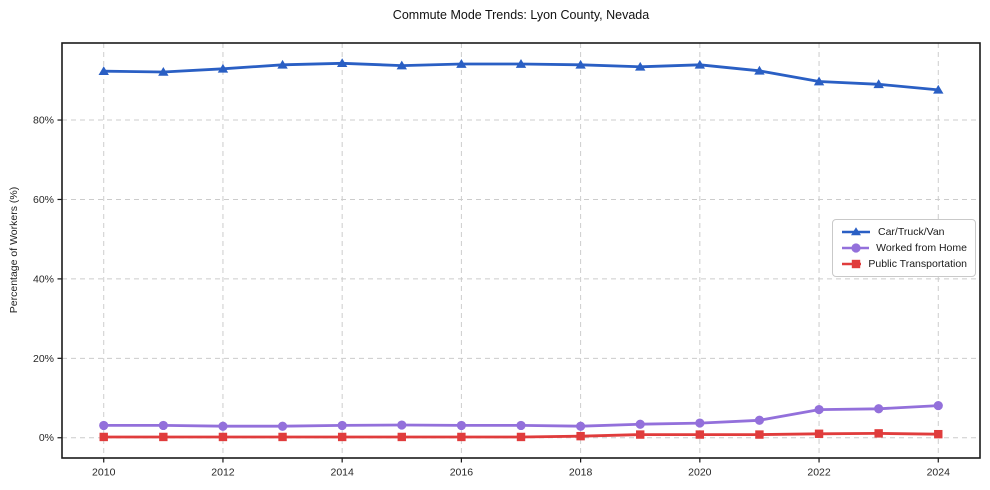 This screenshot has width=990, height=490. Describe the element at coordinates (939, 473) in the screenshot. I see `x-tick-label: 2024` at that location.